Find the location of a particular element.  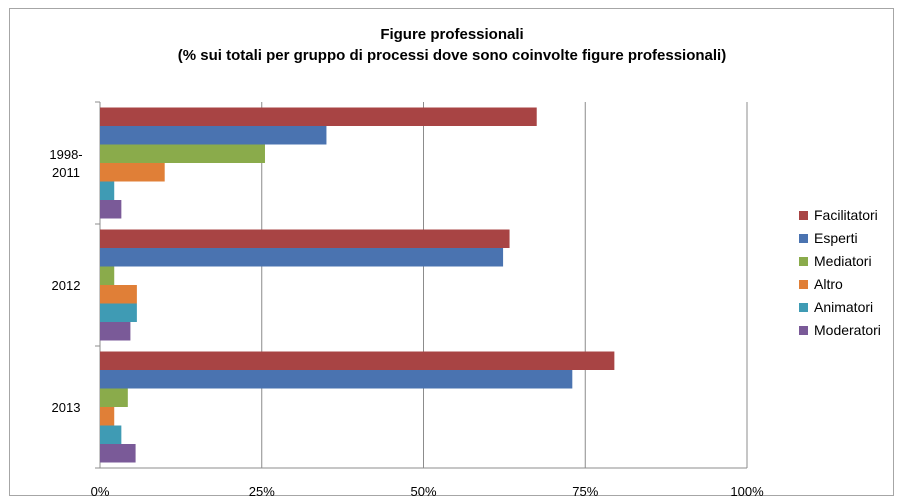

legend-item: Esperti is located at coordinates (840, 238).